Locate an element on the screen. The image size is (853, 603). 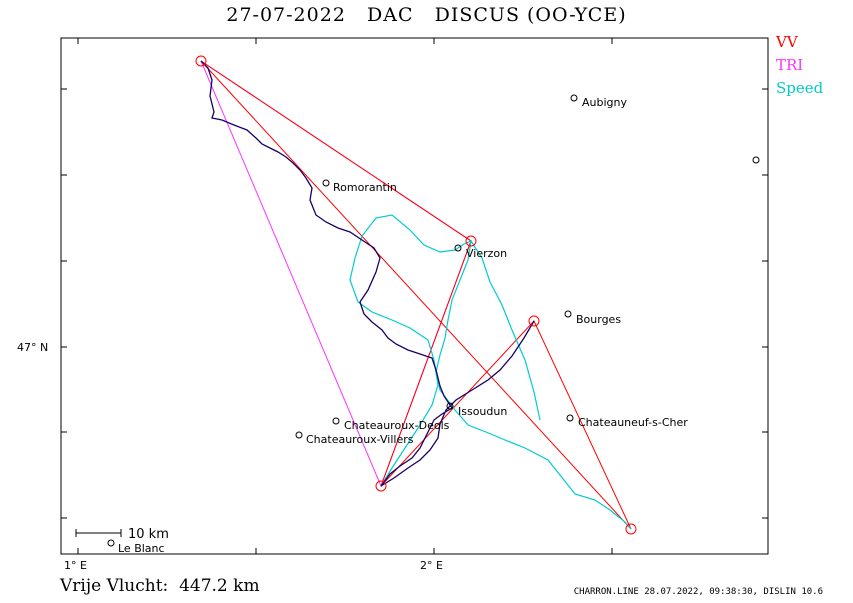
town-label: Chateauroux-Villers is located at coordinates (360, 439).